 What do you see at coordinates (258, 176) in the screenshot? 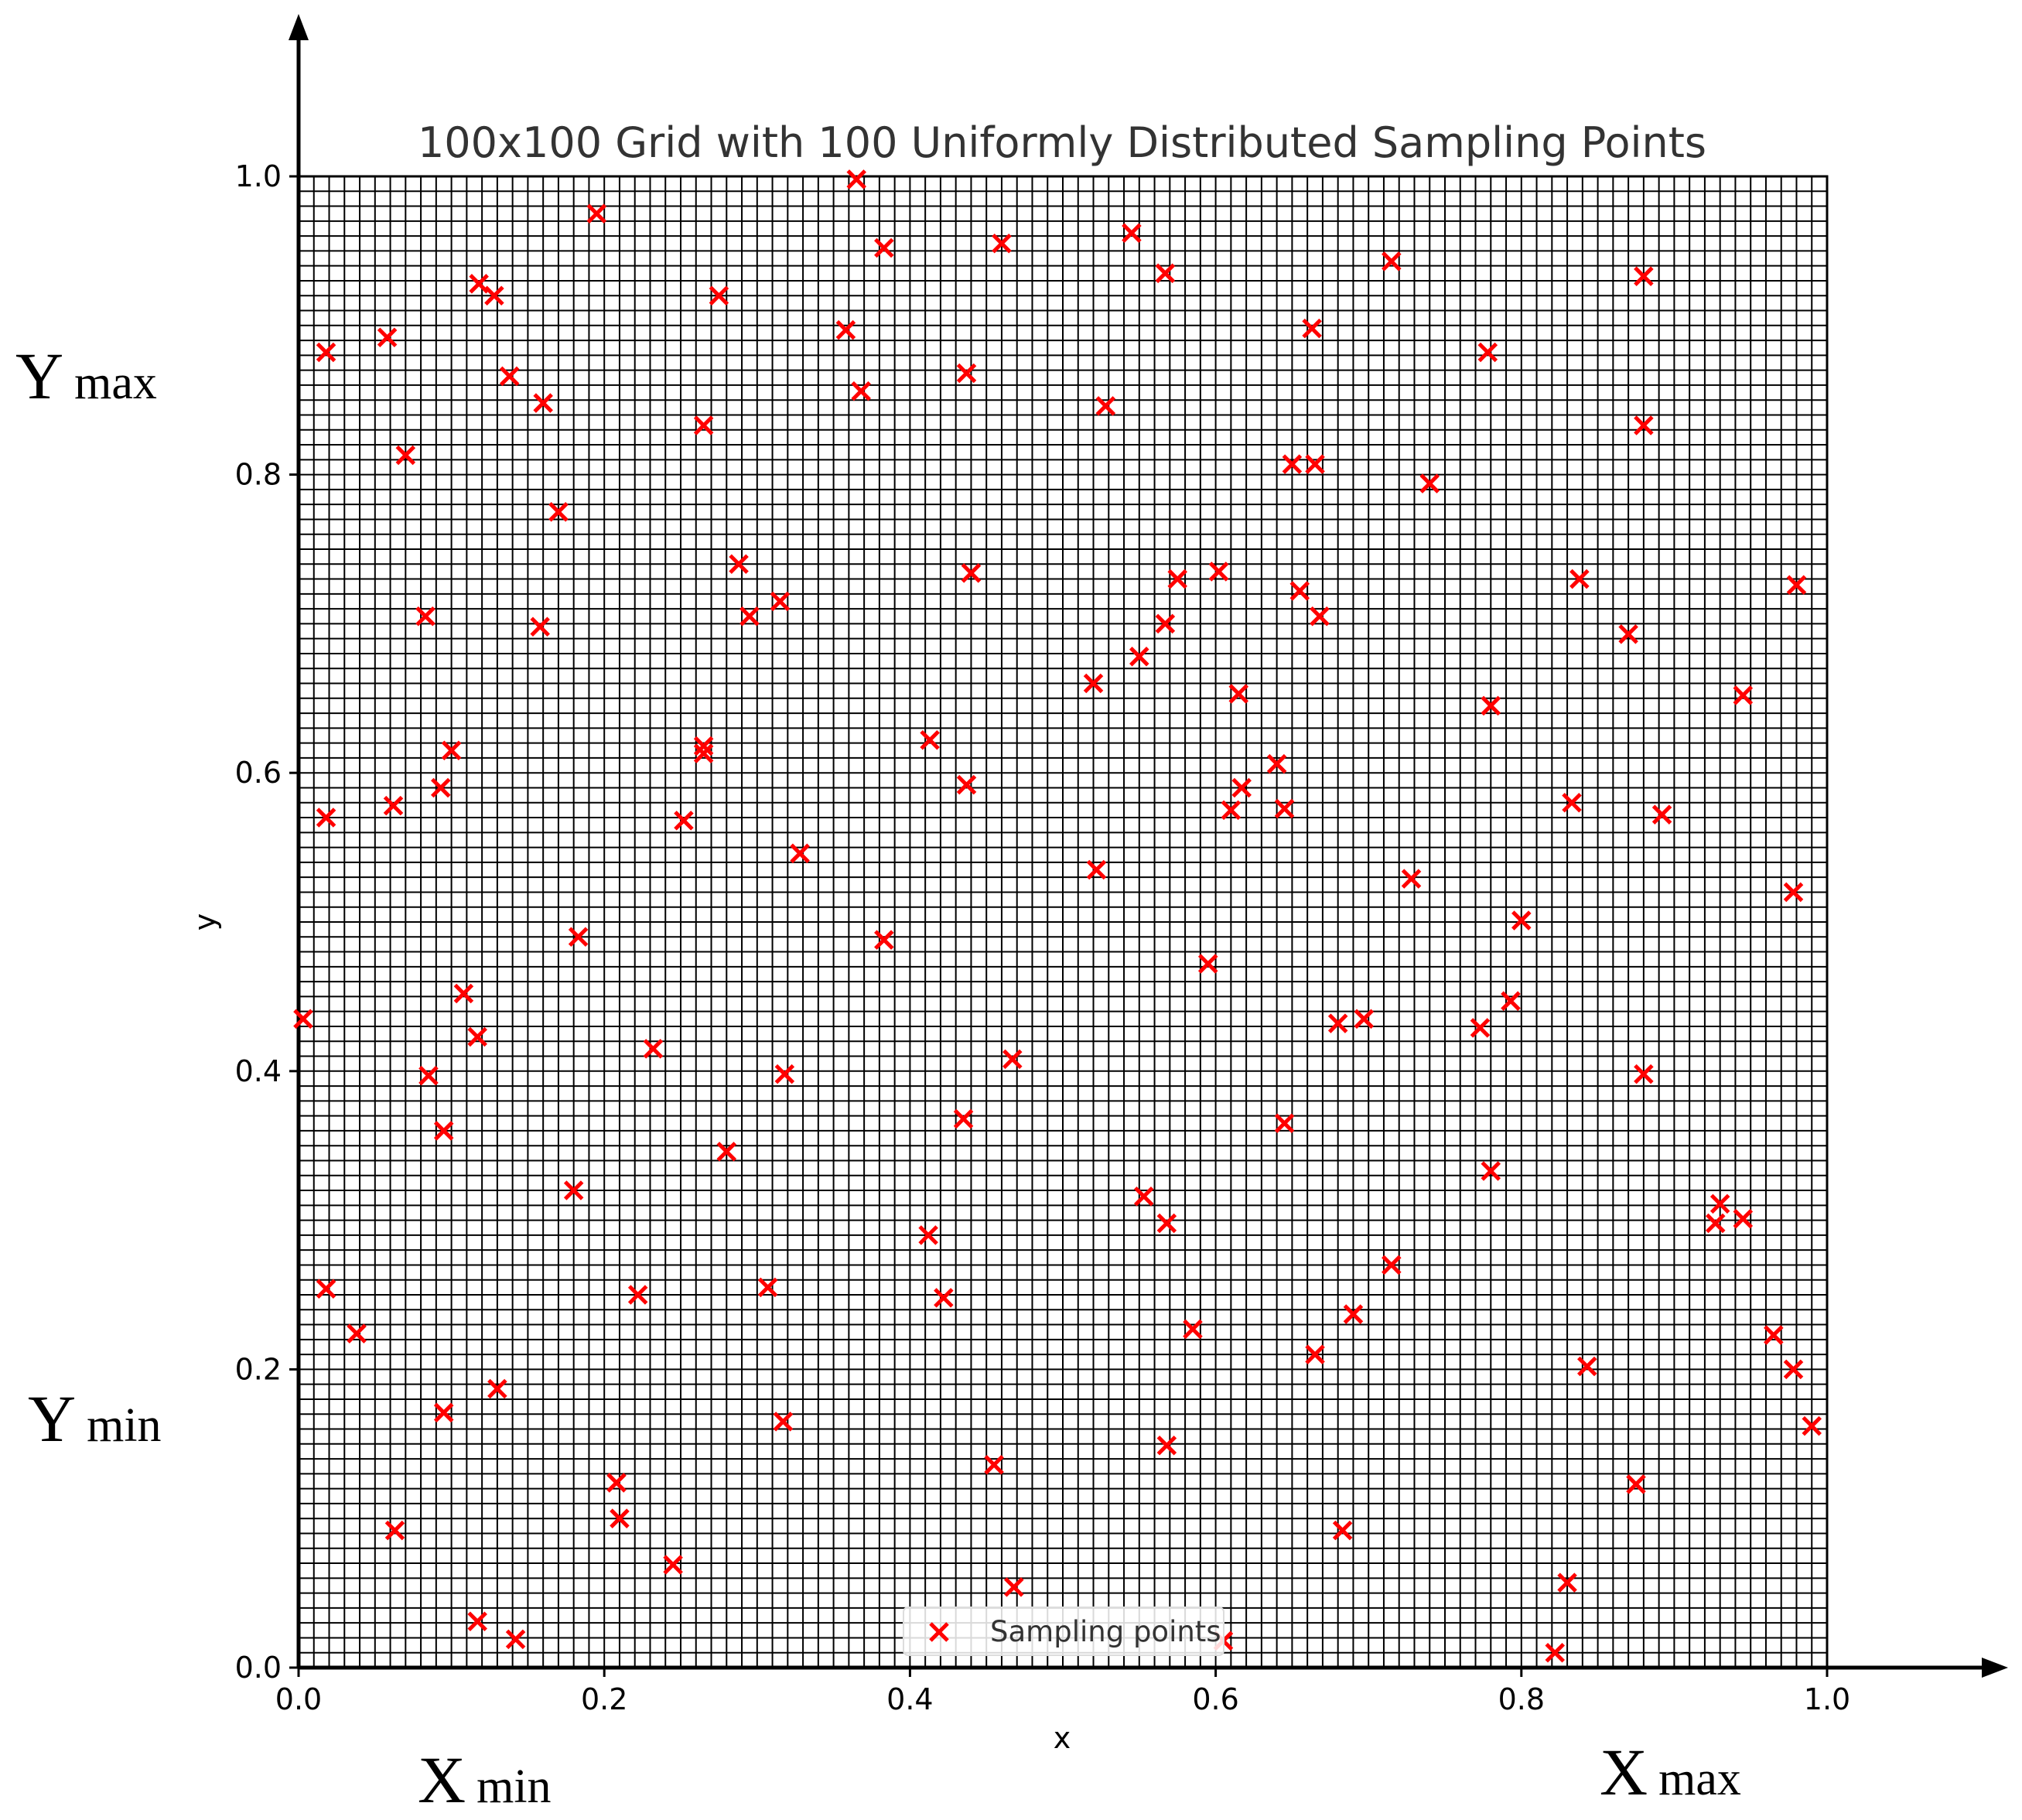
I see `y-tick-label: 1.0` at bounding box center [258, 176].